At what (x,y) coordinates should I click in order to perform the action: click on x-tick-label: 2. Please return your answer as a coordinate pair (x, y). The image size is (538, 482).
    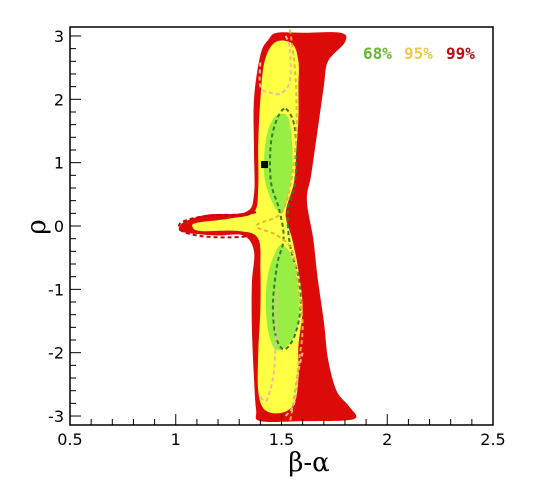
    Looking at the image, I should click on (387, 439).